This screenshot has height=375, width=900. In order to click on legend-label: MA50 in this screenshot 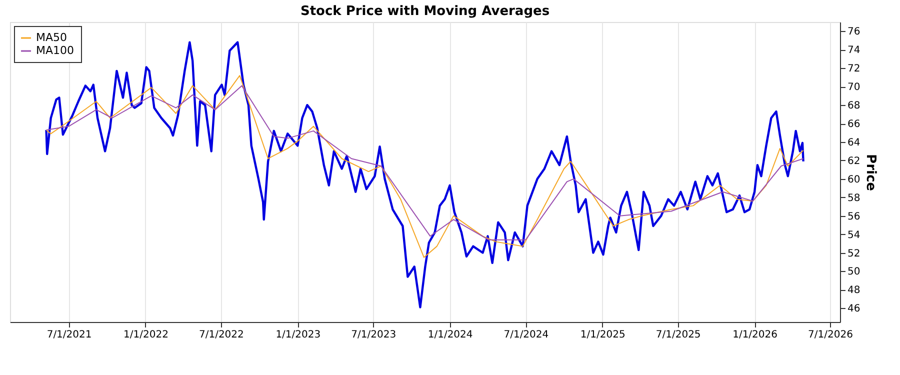, I will do `click(52, 37)`.